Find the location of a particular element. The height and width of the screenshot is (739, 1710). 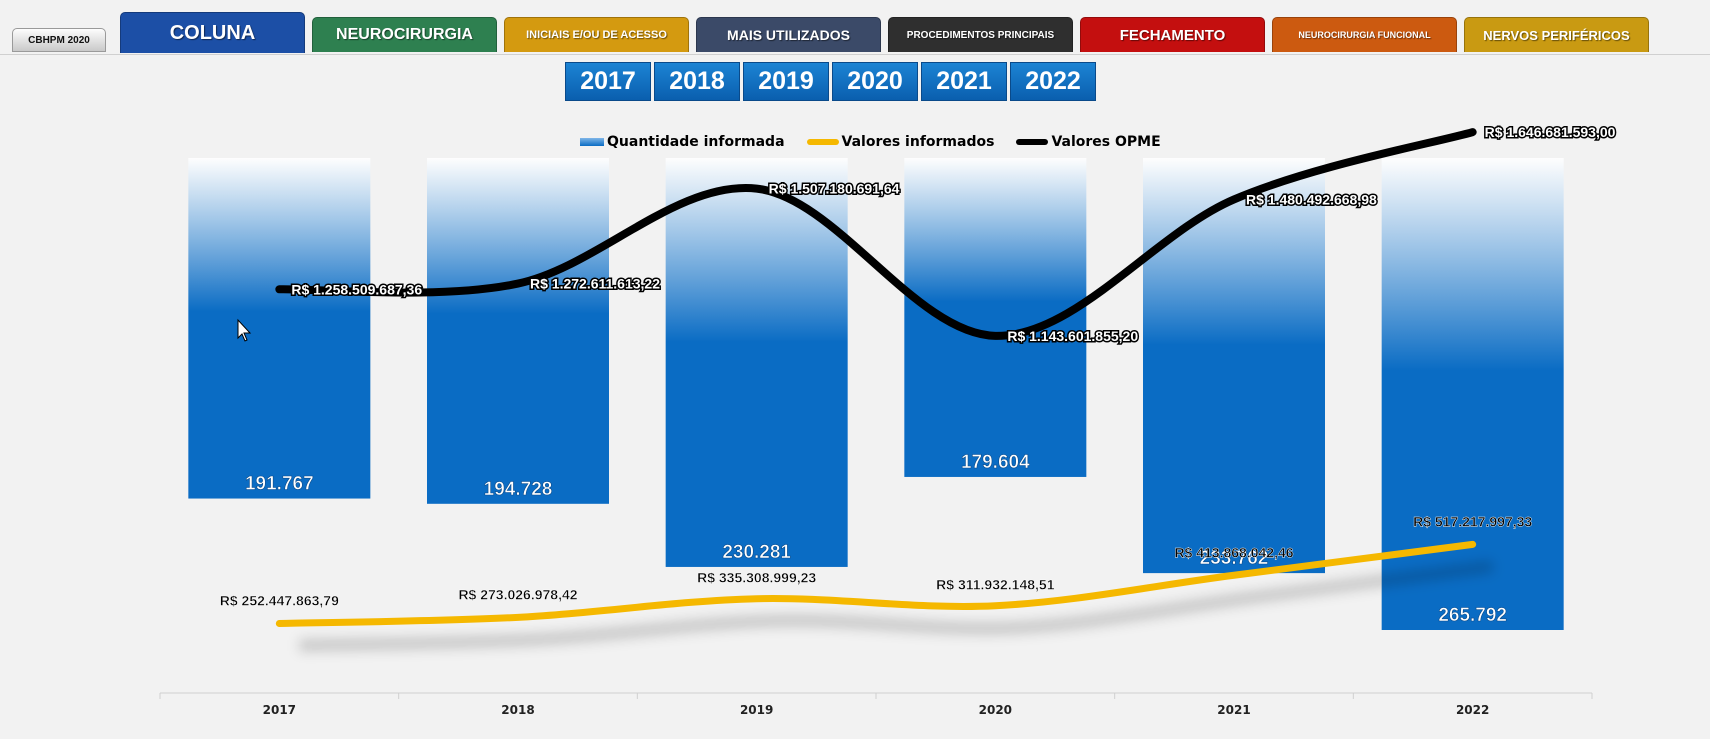

bar-label-2019: 230.281 is located at coordinates (756, 552).